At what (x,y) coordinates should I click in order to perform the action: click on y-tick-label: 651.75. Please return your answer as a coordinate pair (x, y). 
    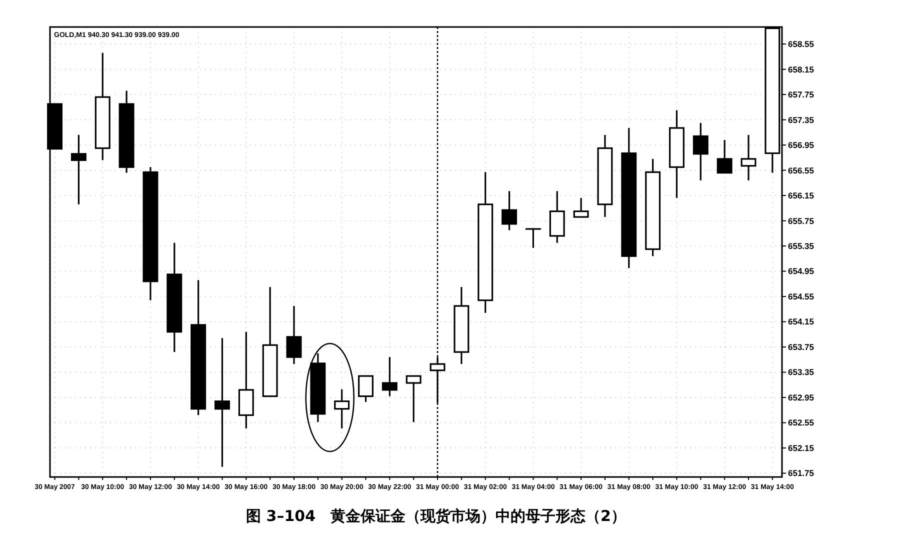
    Looking at the image, I should click on (801, 473).